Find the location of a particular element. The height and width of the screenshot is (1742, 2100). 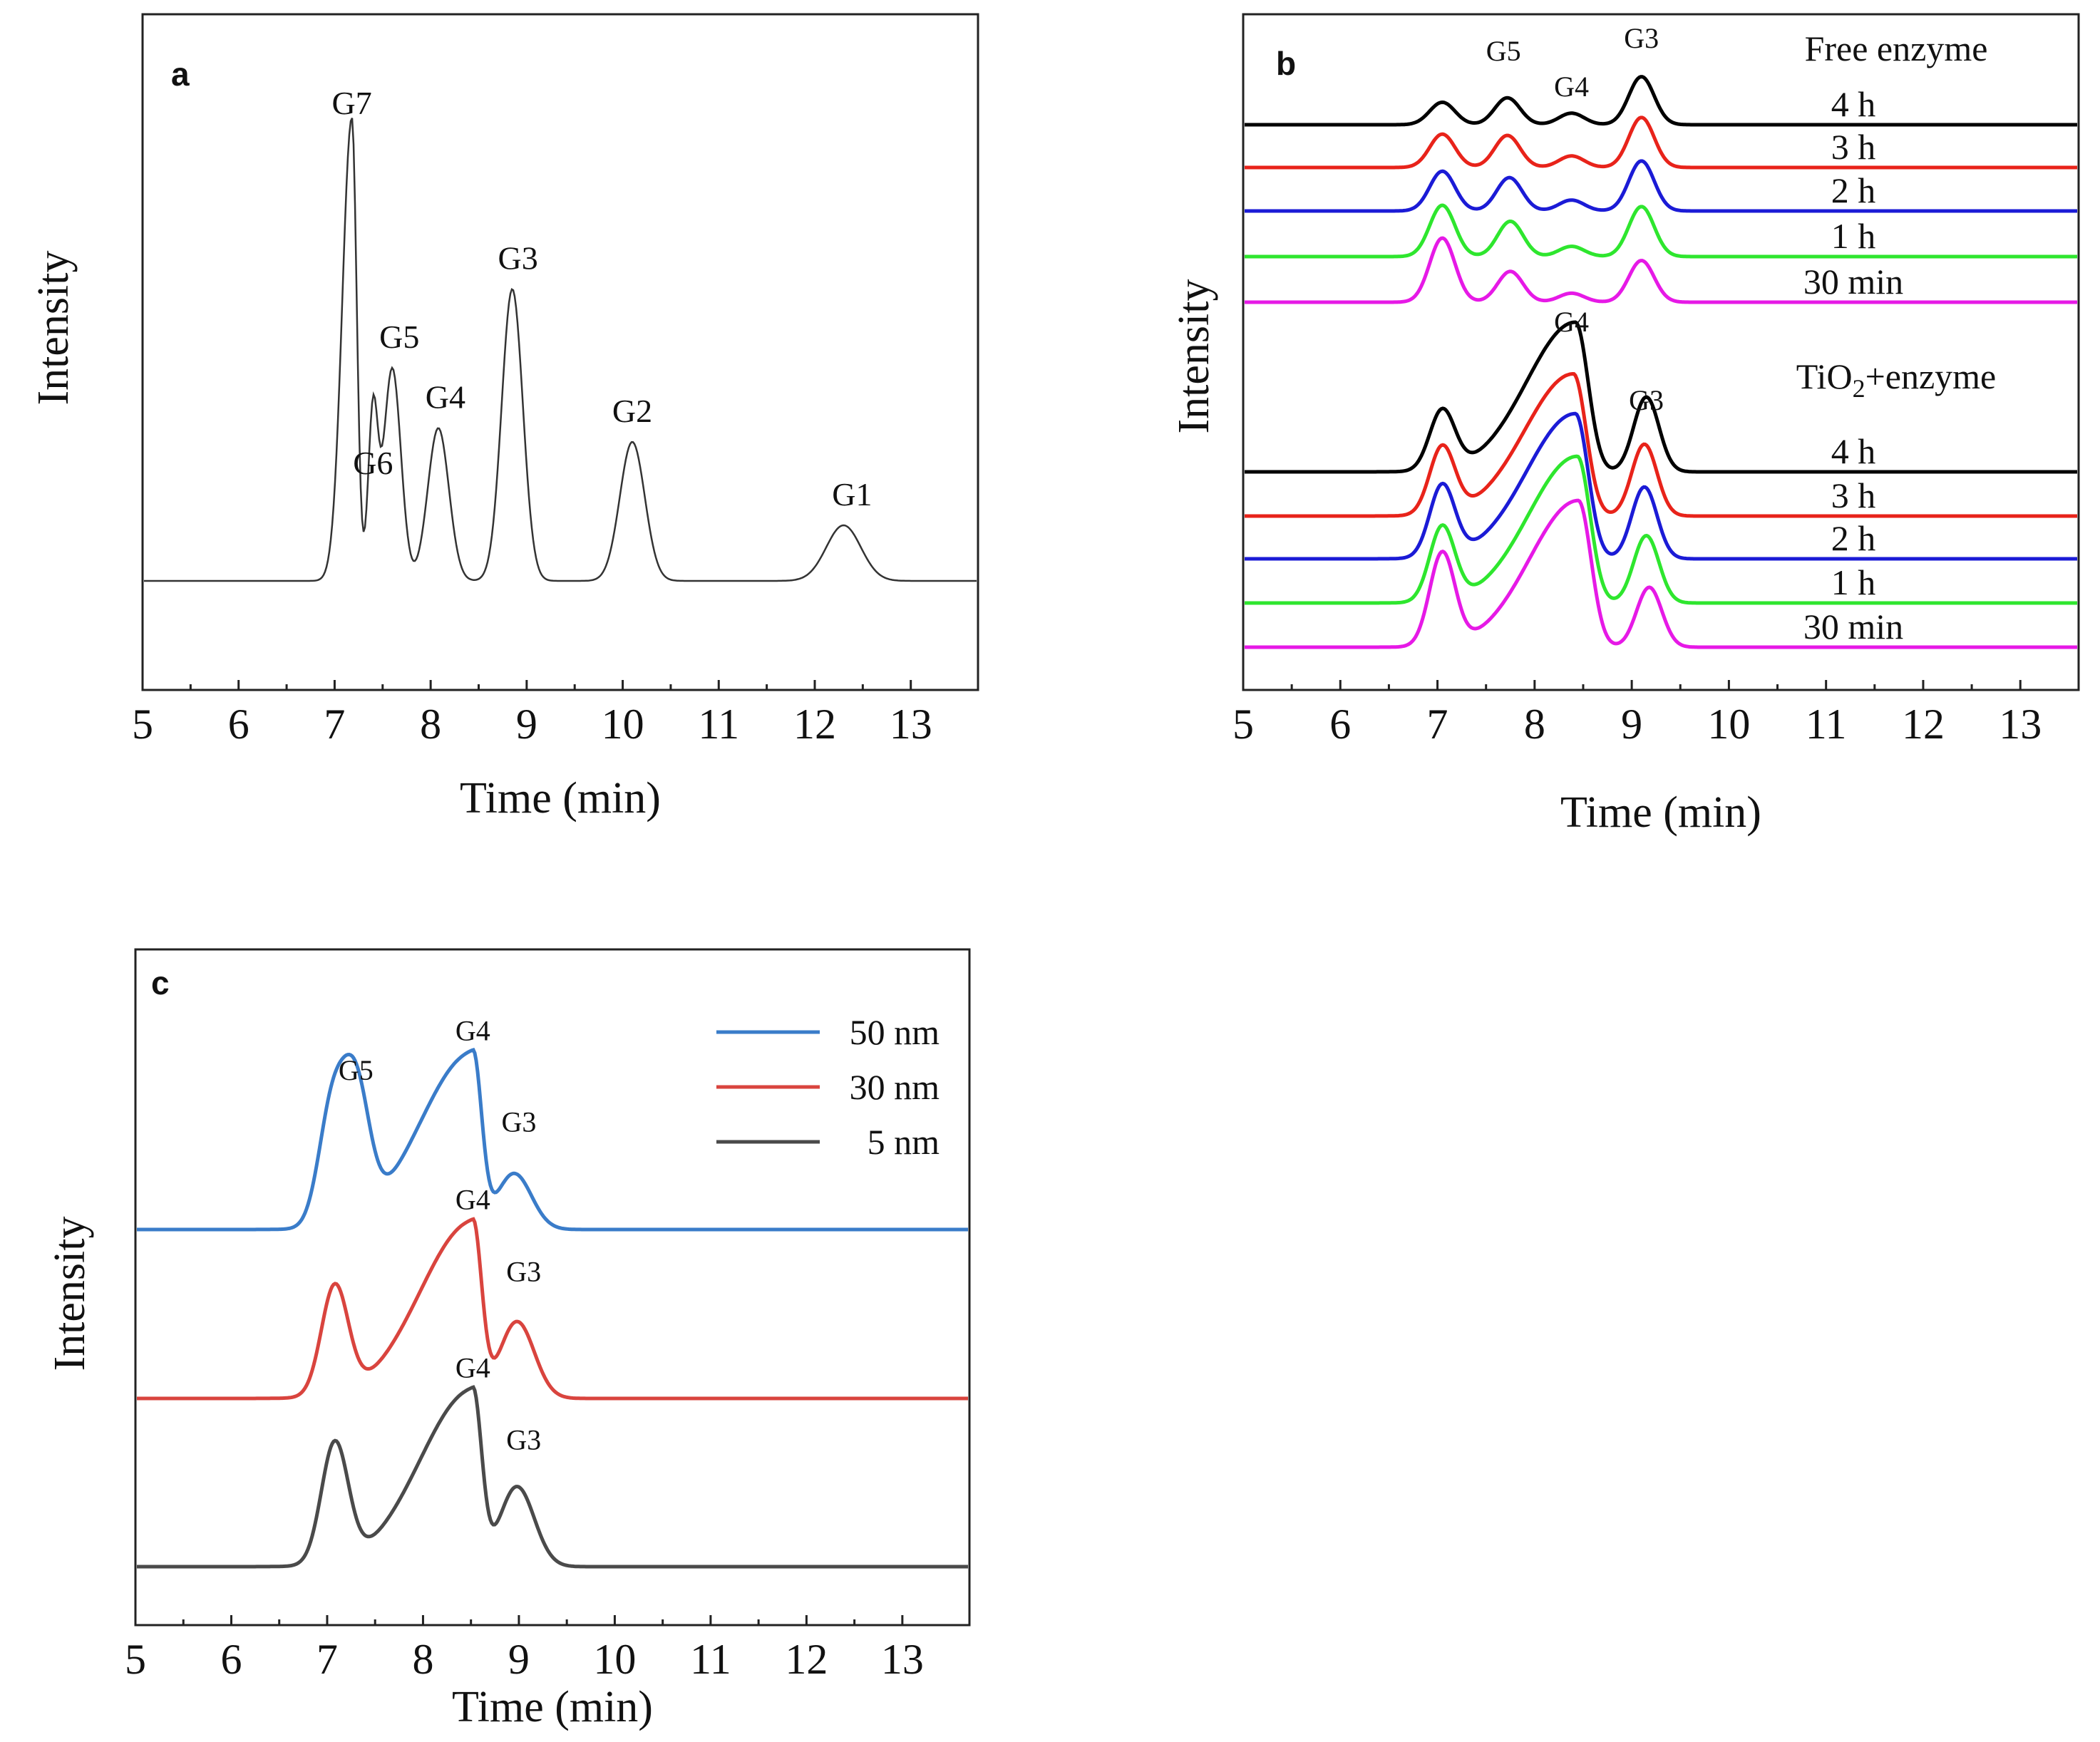

panel-b-xlabel: Time (min) is located at coordinates (1660, 812).